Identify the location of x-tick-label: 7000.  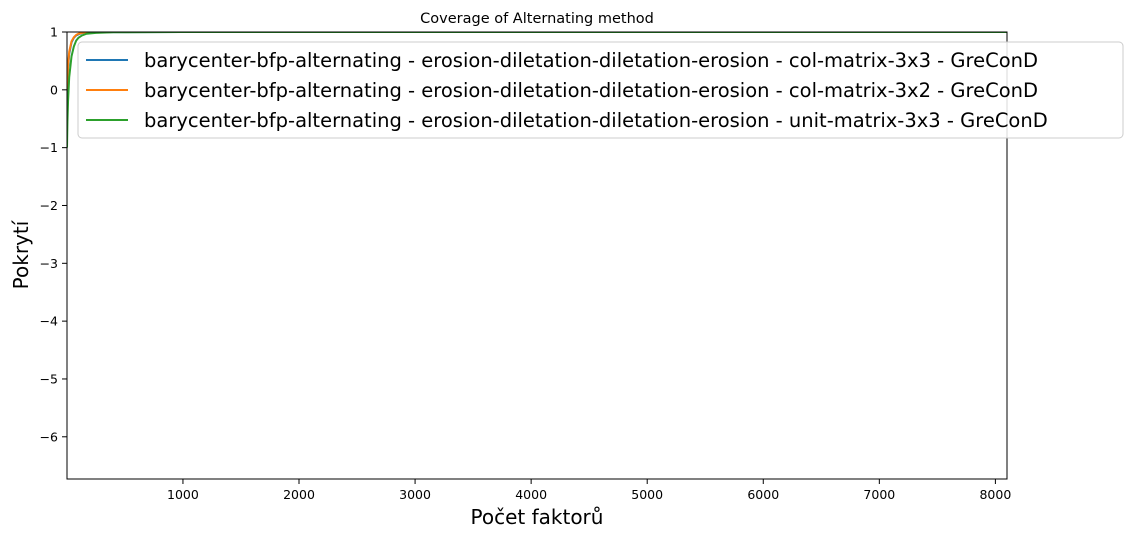
(879, 494).